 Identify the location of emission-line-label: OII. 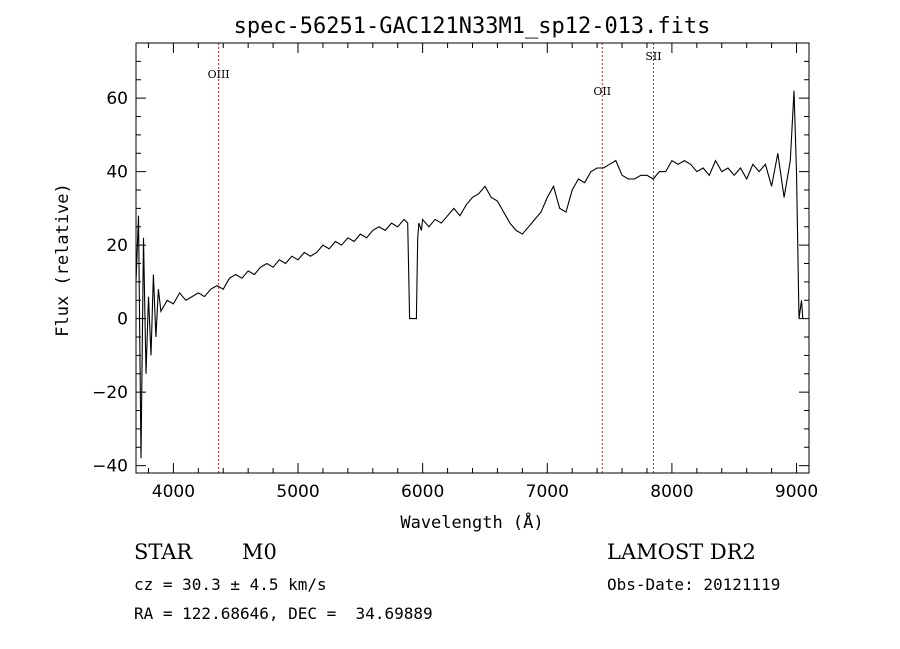
(602, 91).